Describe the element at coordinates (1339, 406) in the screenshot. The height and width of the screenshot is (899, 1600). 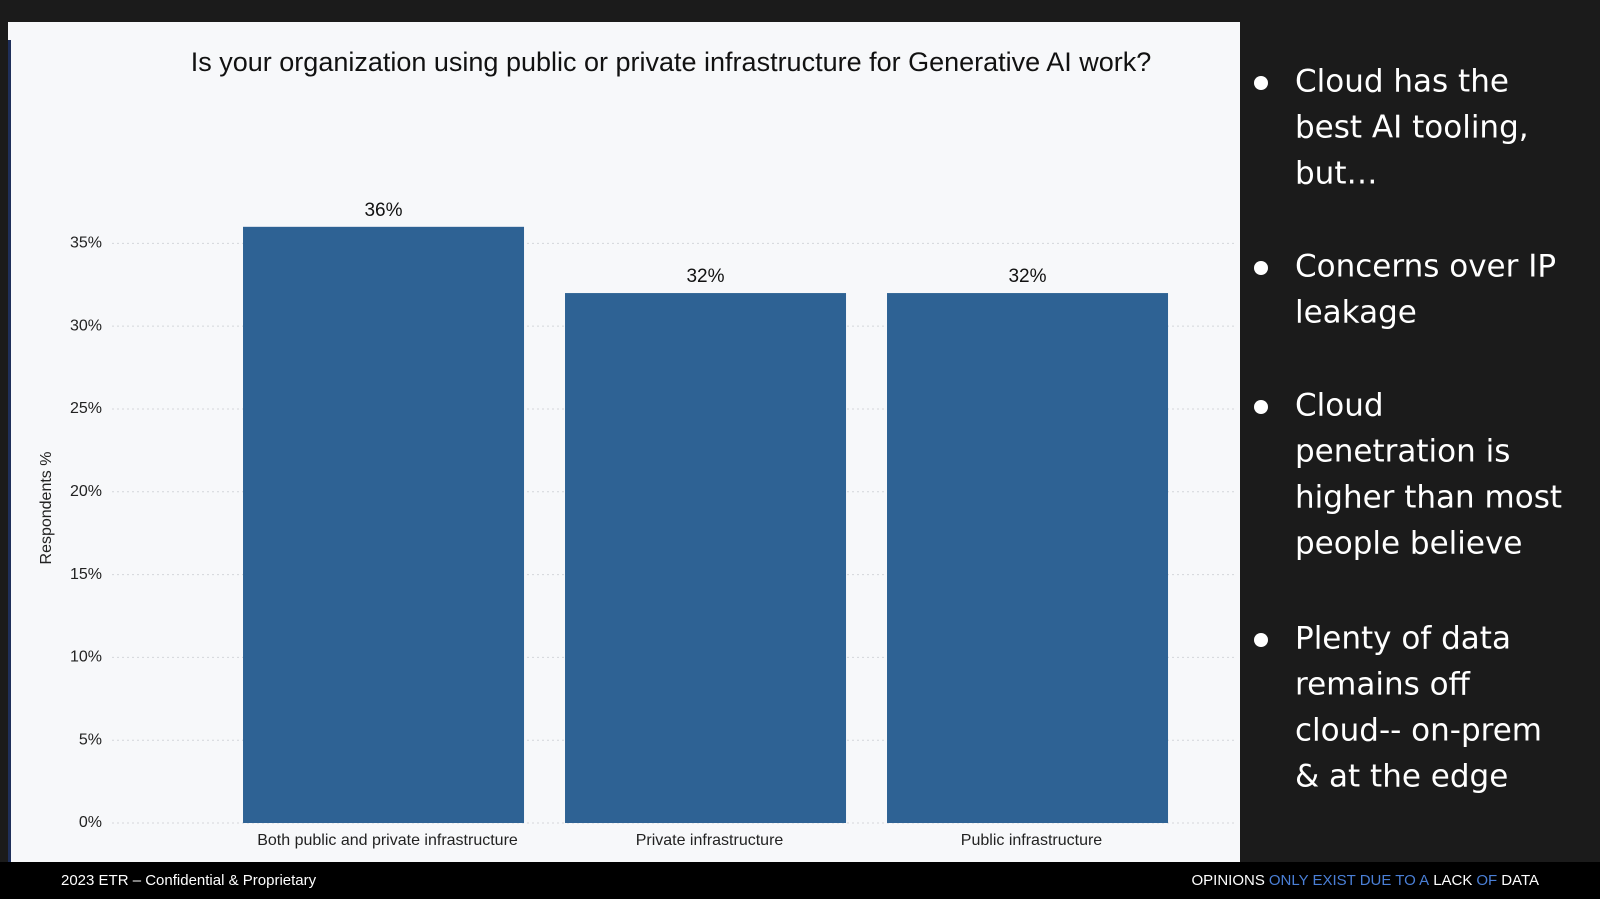
I see `bullet-text: Cloud` at that location.